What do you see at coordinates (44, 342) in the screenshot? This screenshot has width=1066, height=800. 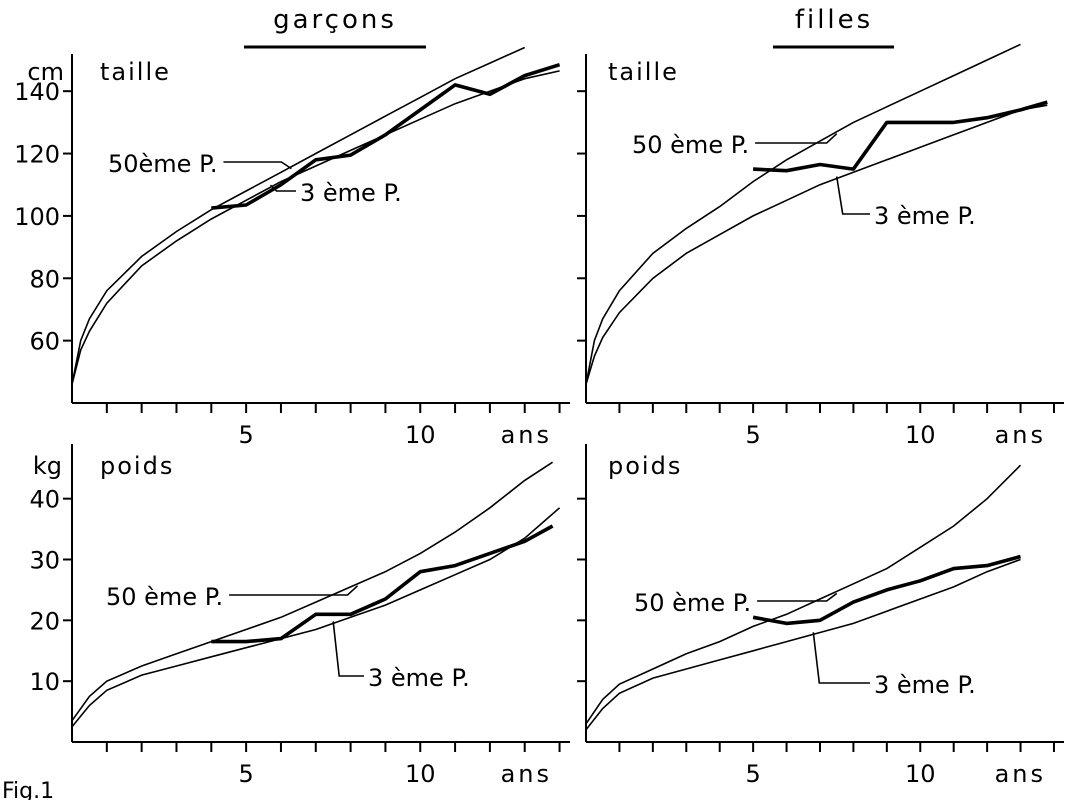 I see `y-tick-label: 60` at bounding box center [44, 342].